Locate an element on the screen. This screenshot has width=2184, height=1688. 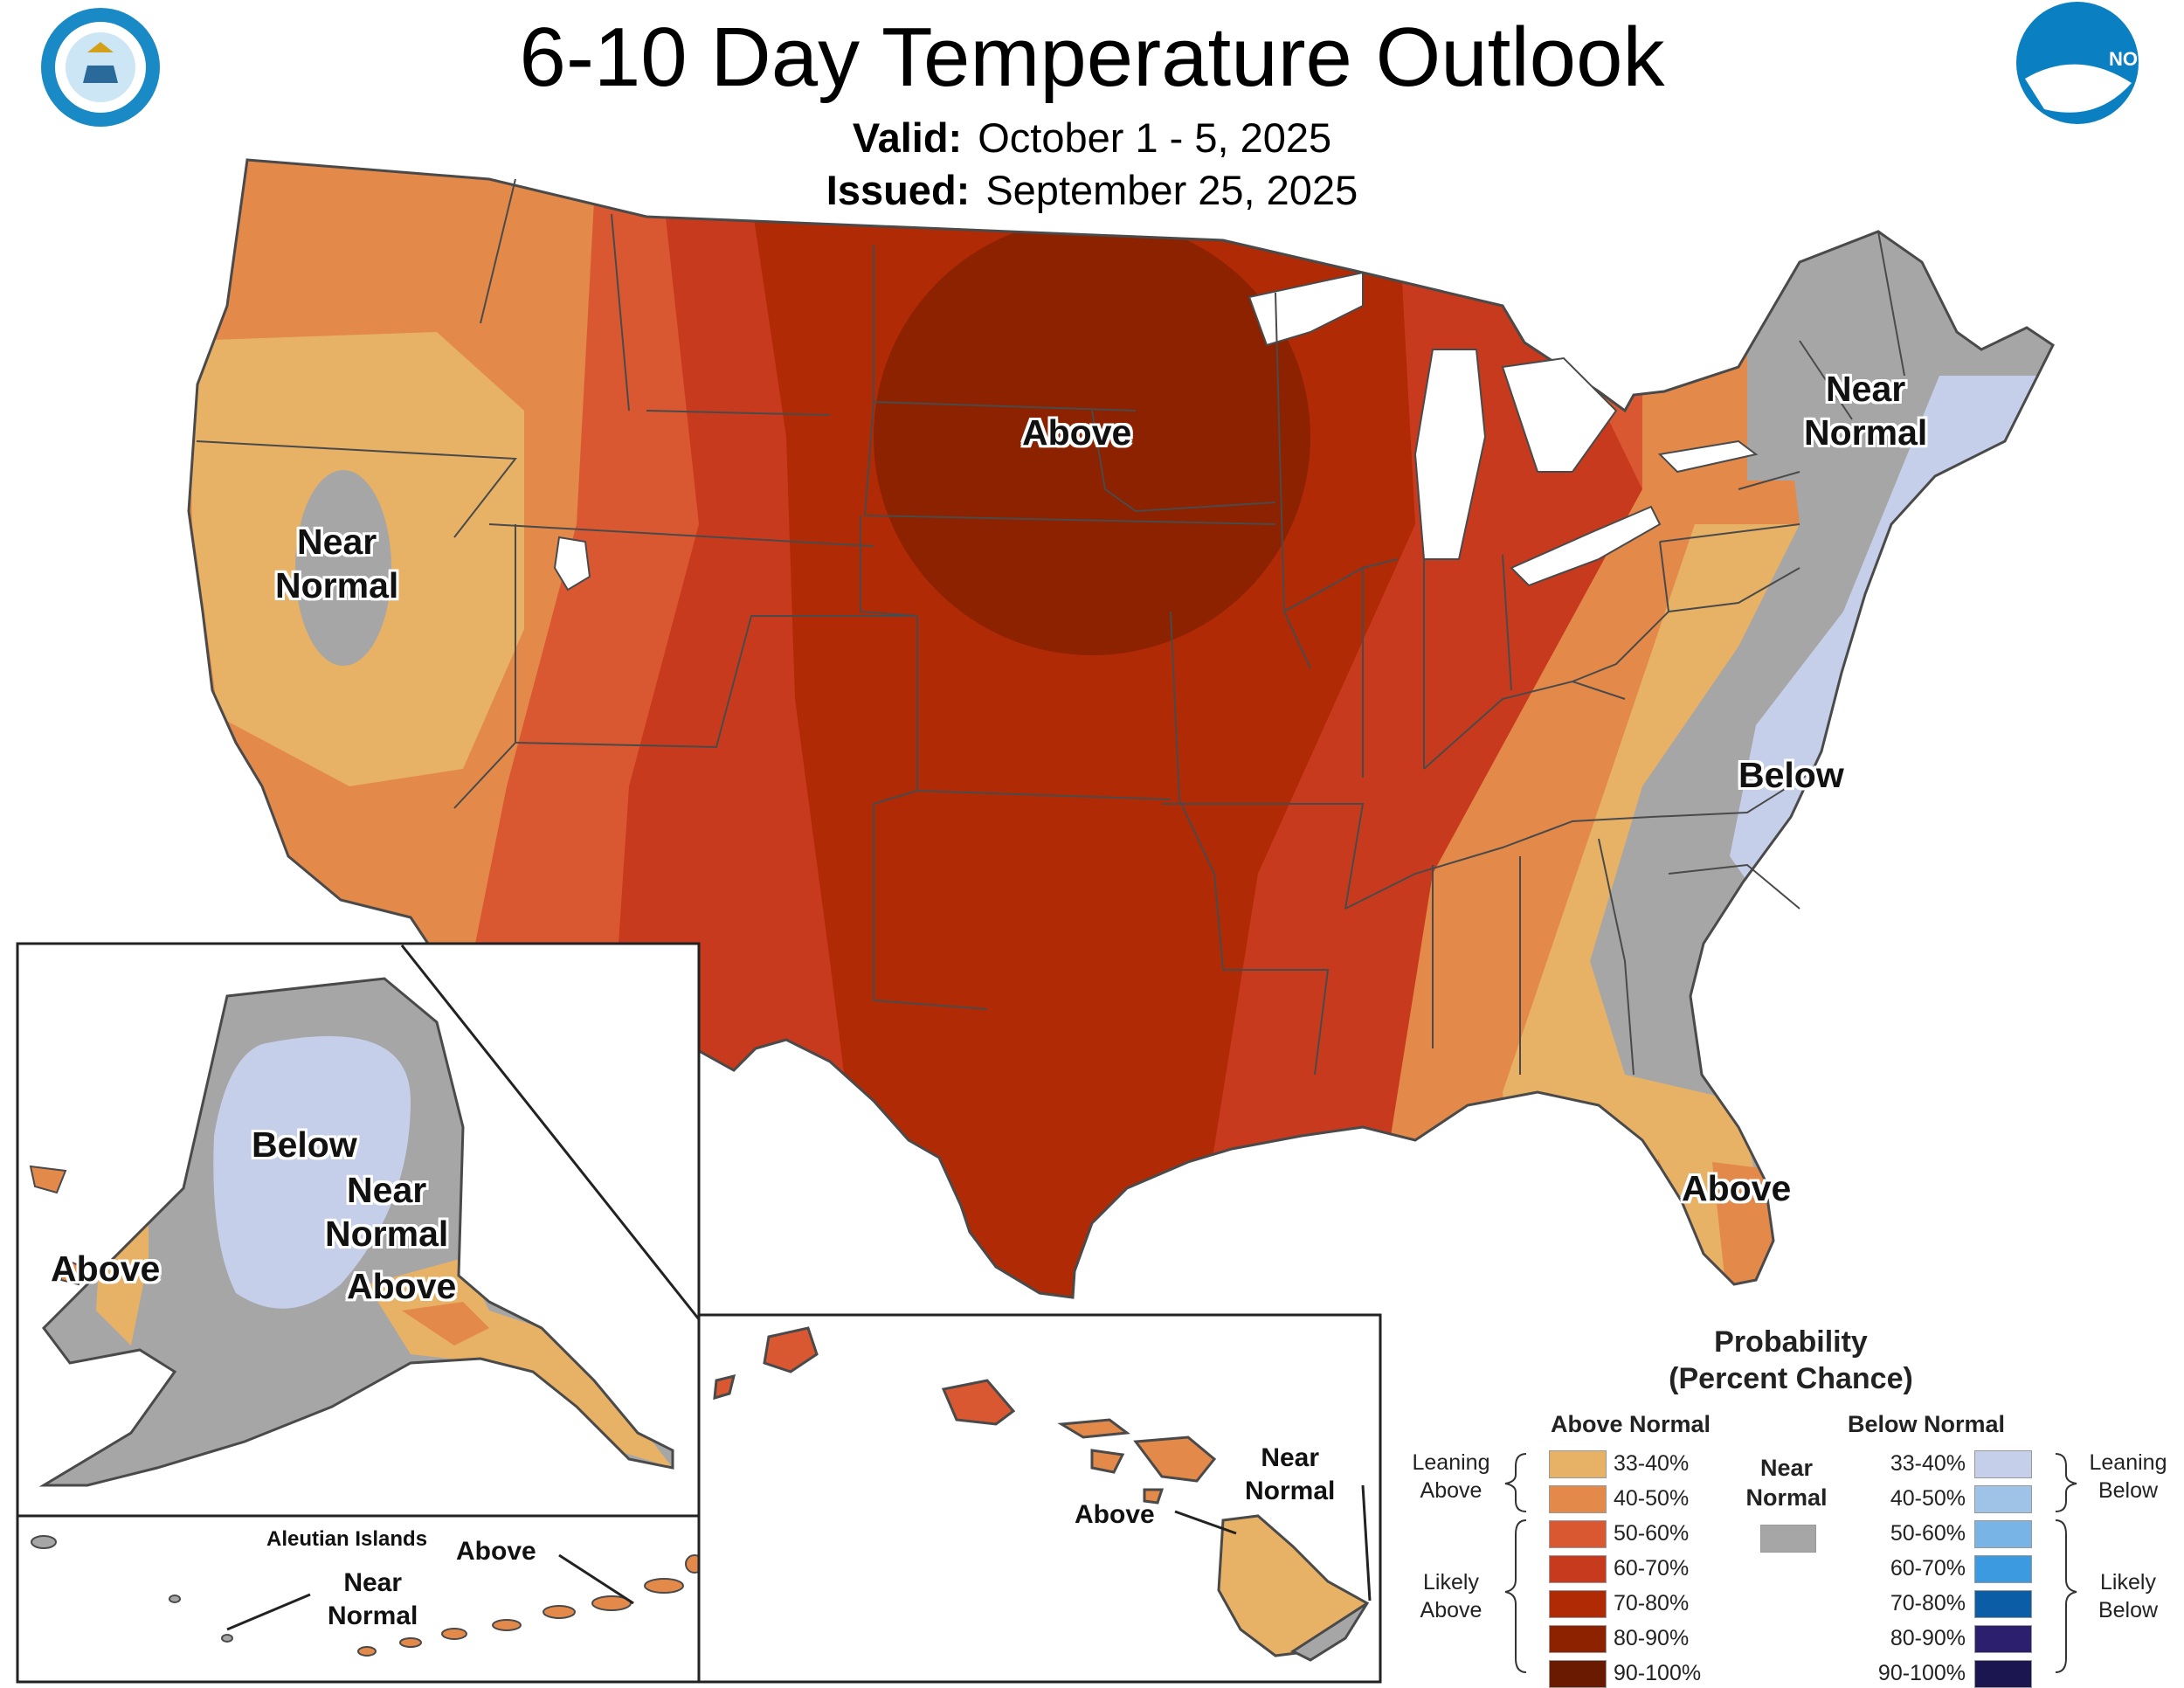
alaska-near-normal-label: Near Normal is located at coordinates (387, 1212).